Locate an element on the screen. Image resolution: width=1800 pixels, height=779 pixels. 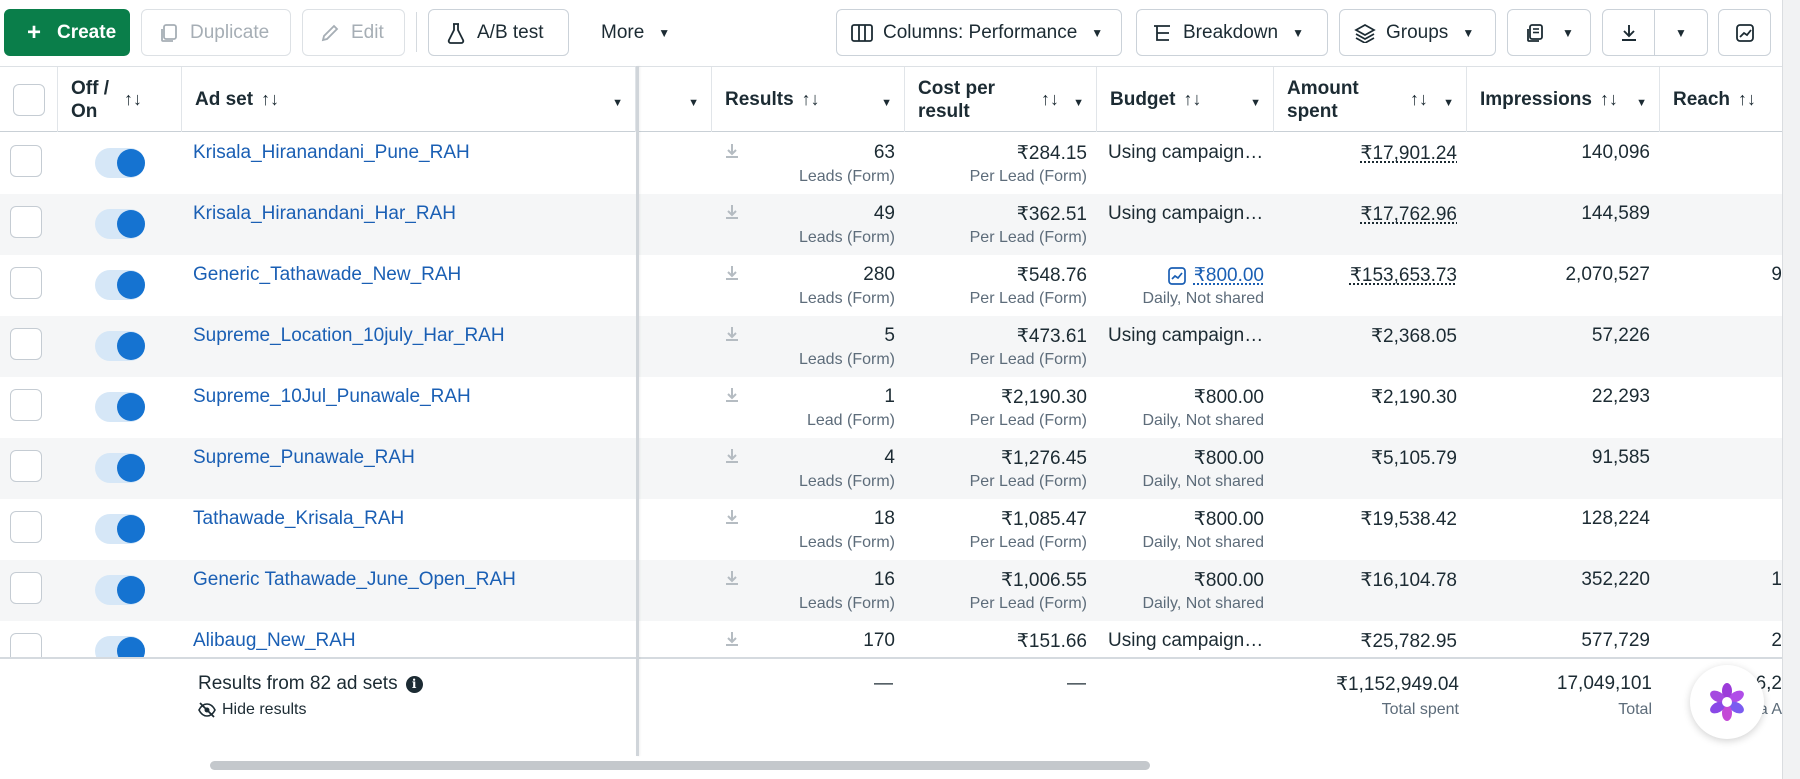
duplicate-button: Duplicate is located at coordinates (216, 32).